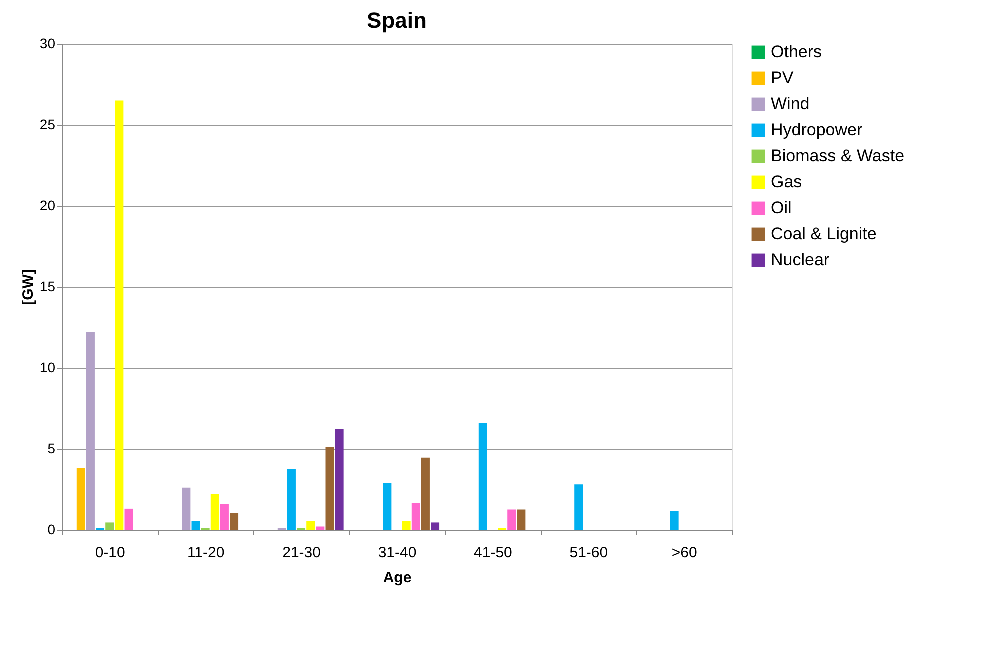  Describe the element at coordinates (838, 156) in the screenshot. I see `legend-label: Biomass & Waste` at that location.